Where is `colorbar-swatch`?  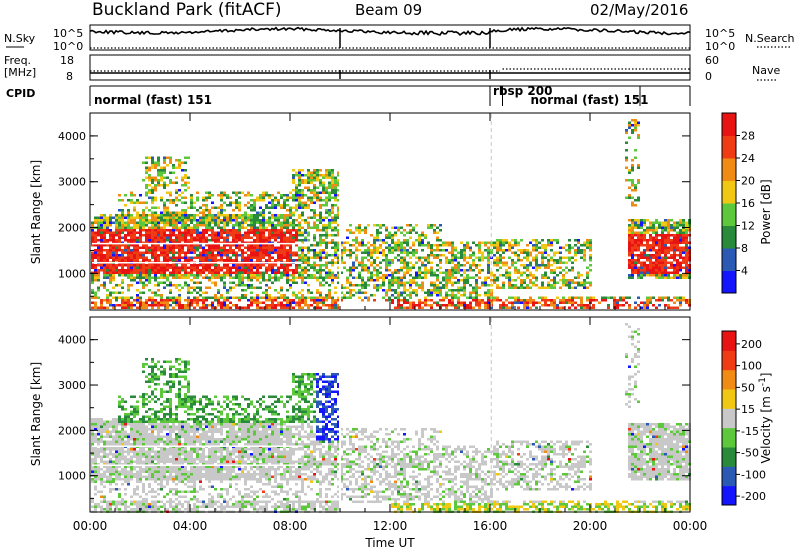
colorbar-swatch is located at coordinates (729, 147).